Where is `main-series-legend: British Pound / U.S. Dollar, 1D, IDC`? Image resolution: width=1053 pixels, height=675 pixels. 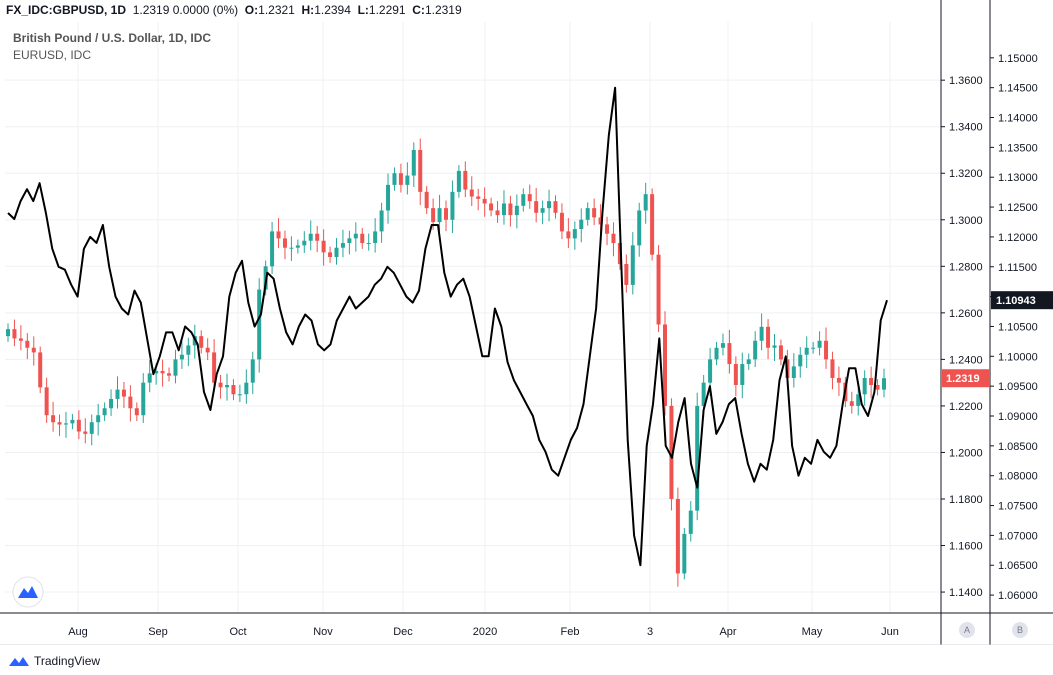
main-series-legend: British Pound / U.S. Dollar, 1D, IDC is located at coordinates (112, 38).